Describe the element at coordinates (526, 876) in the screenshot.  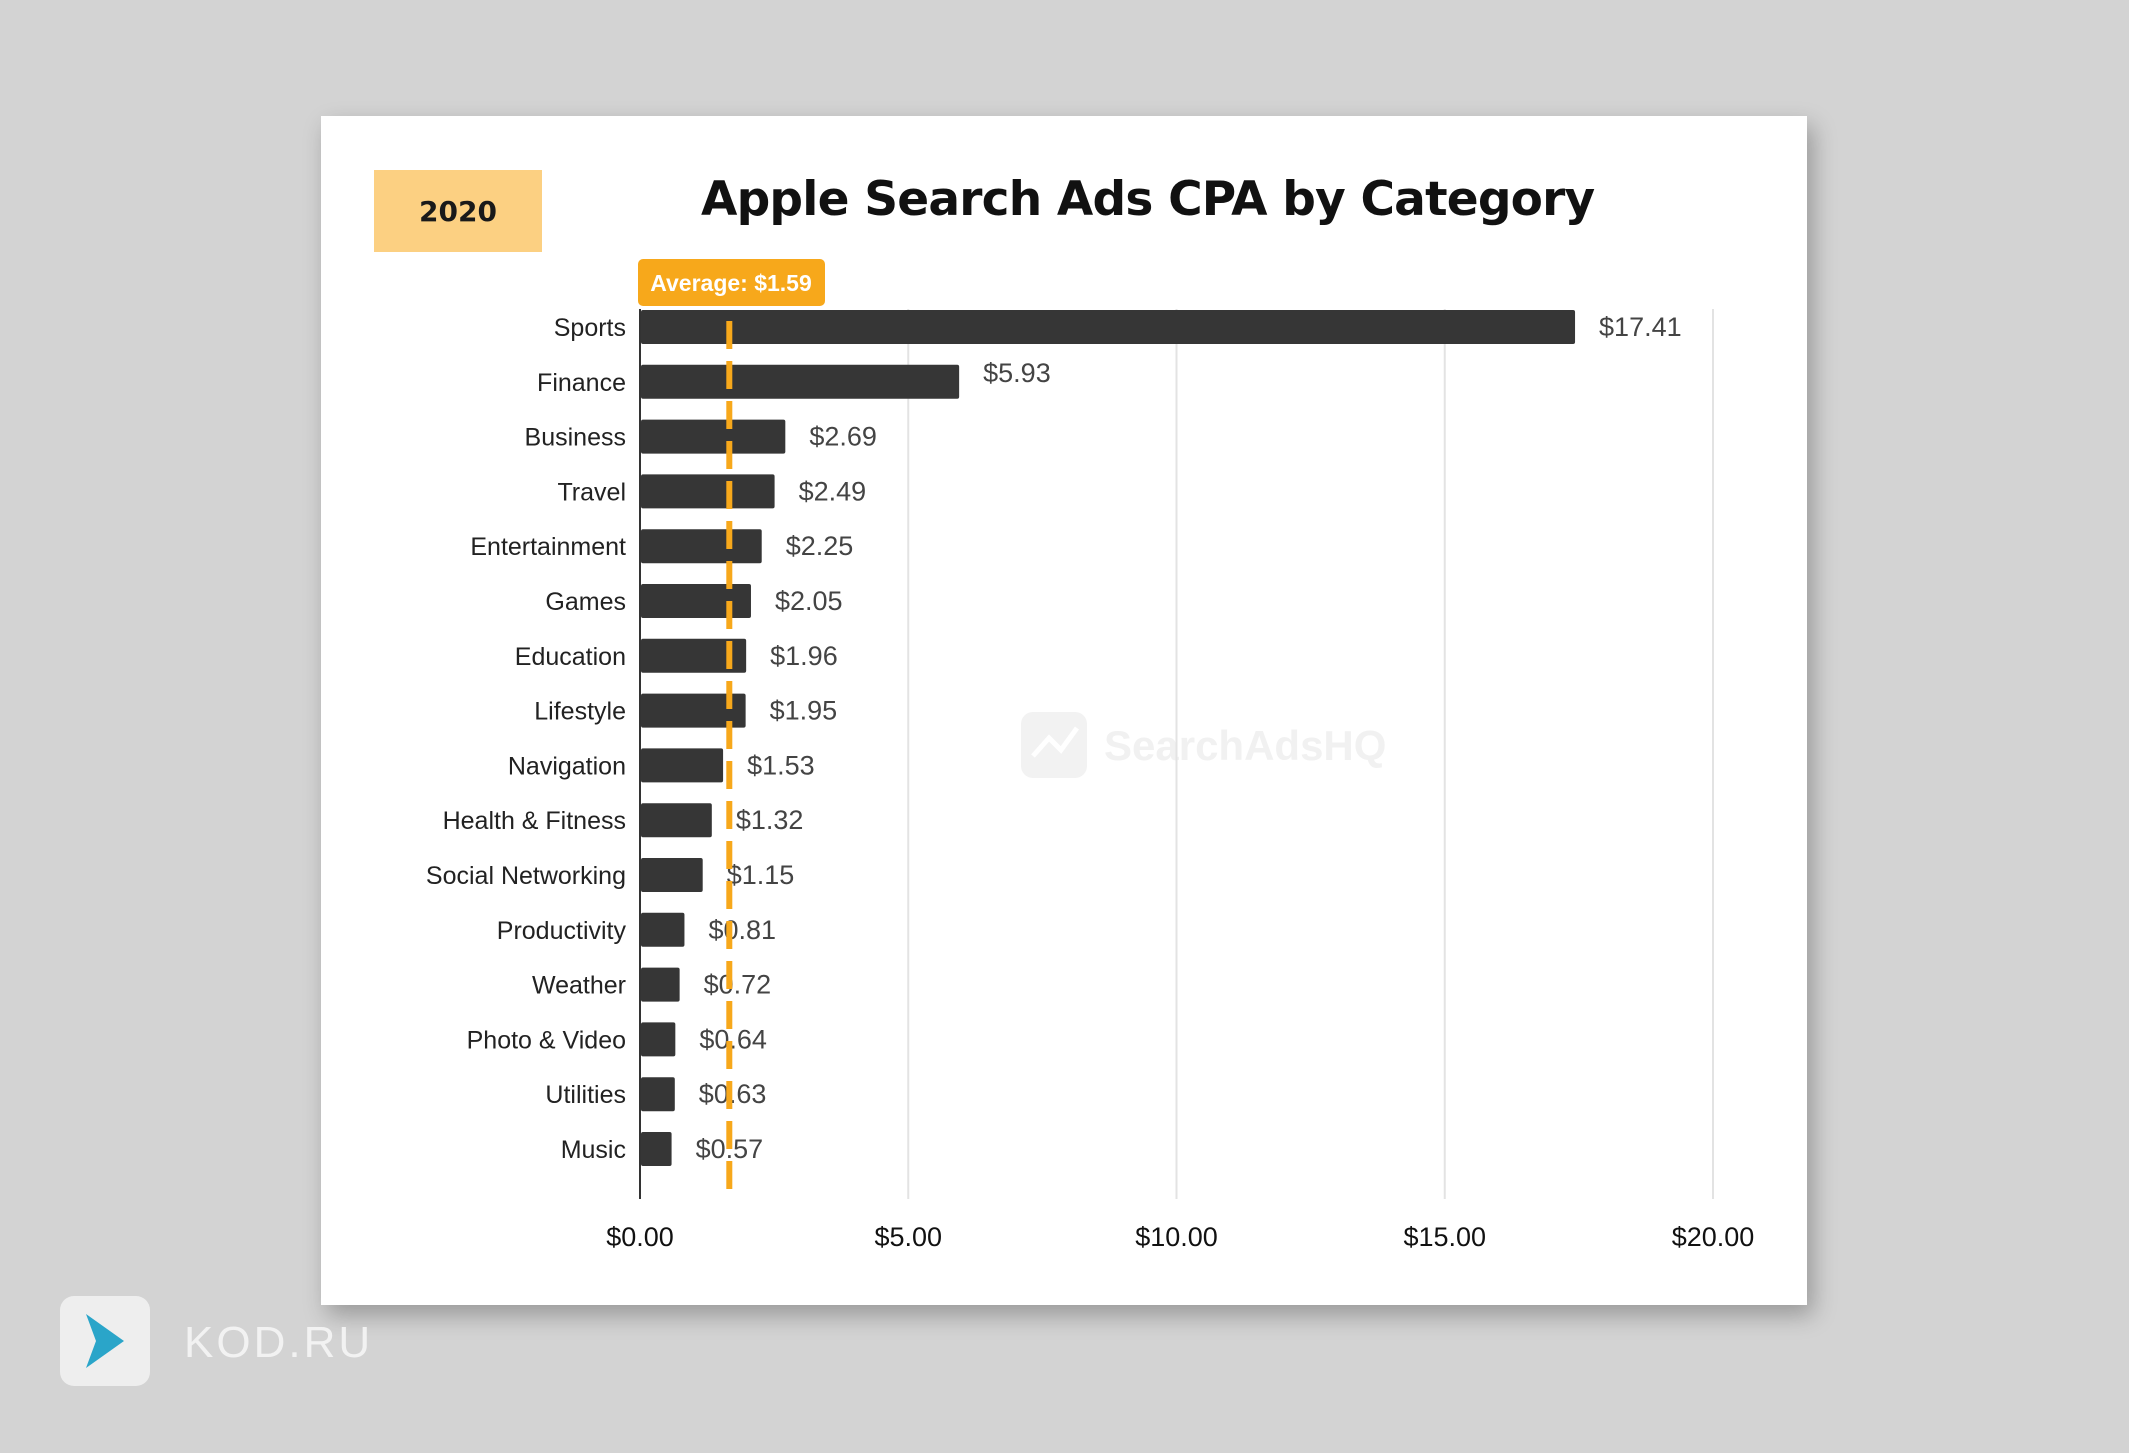
I see `category-label: Social Networking` at that location.